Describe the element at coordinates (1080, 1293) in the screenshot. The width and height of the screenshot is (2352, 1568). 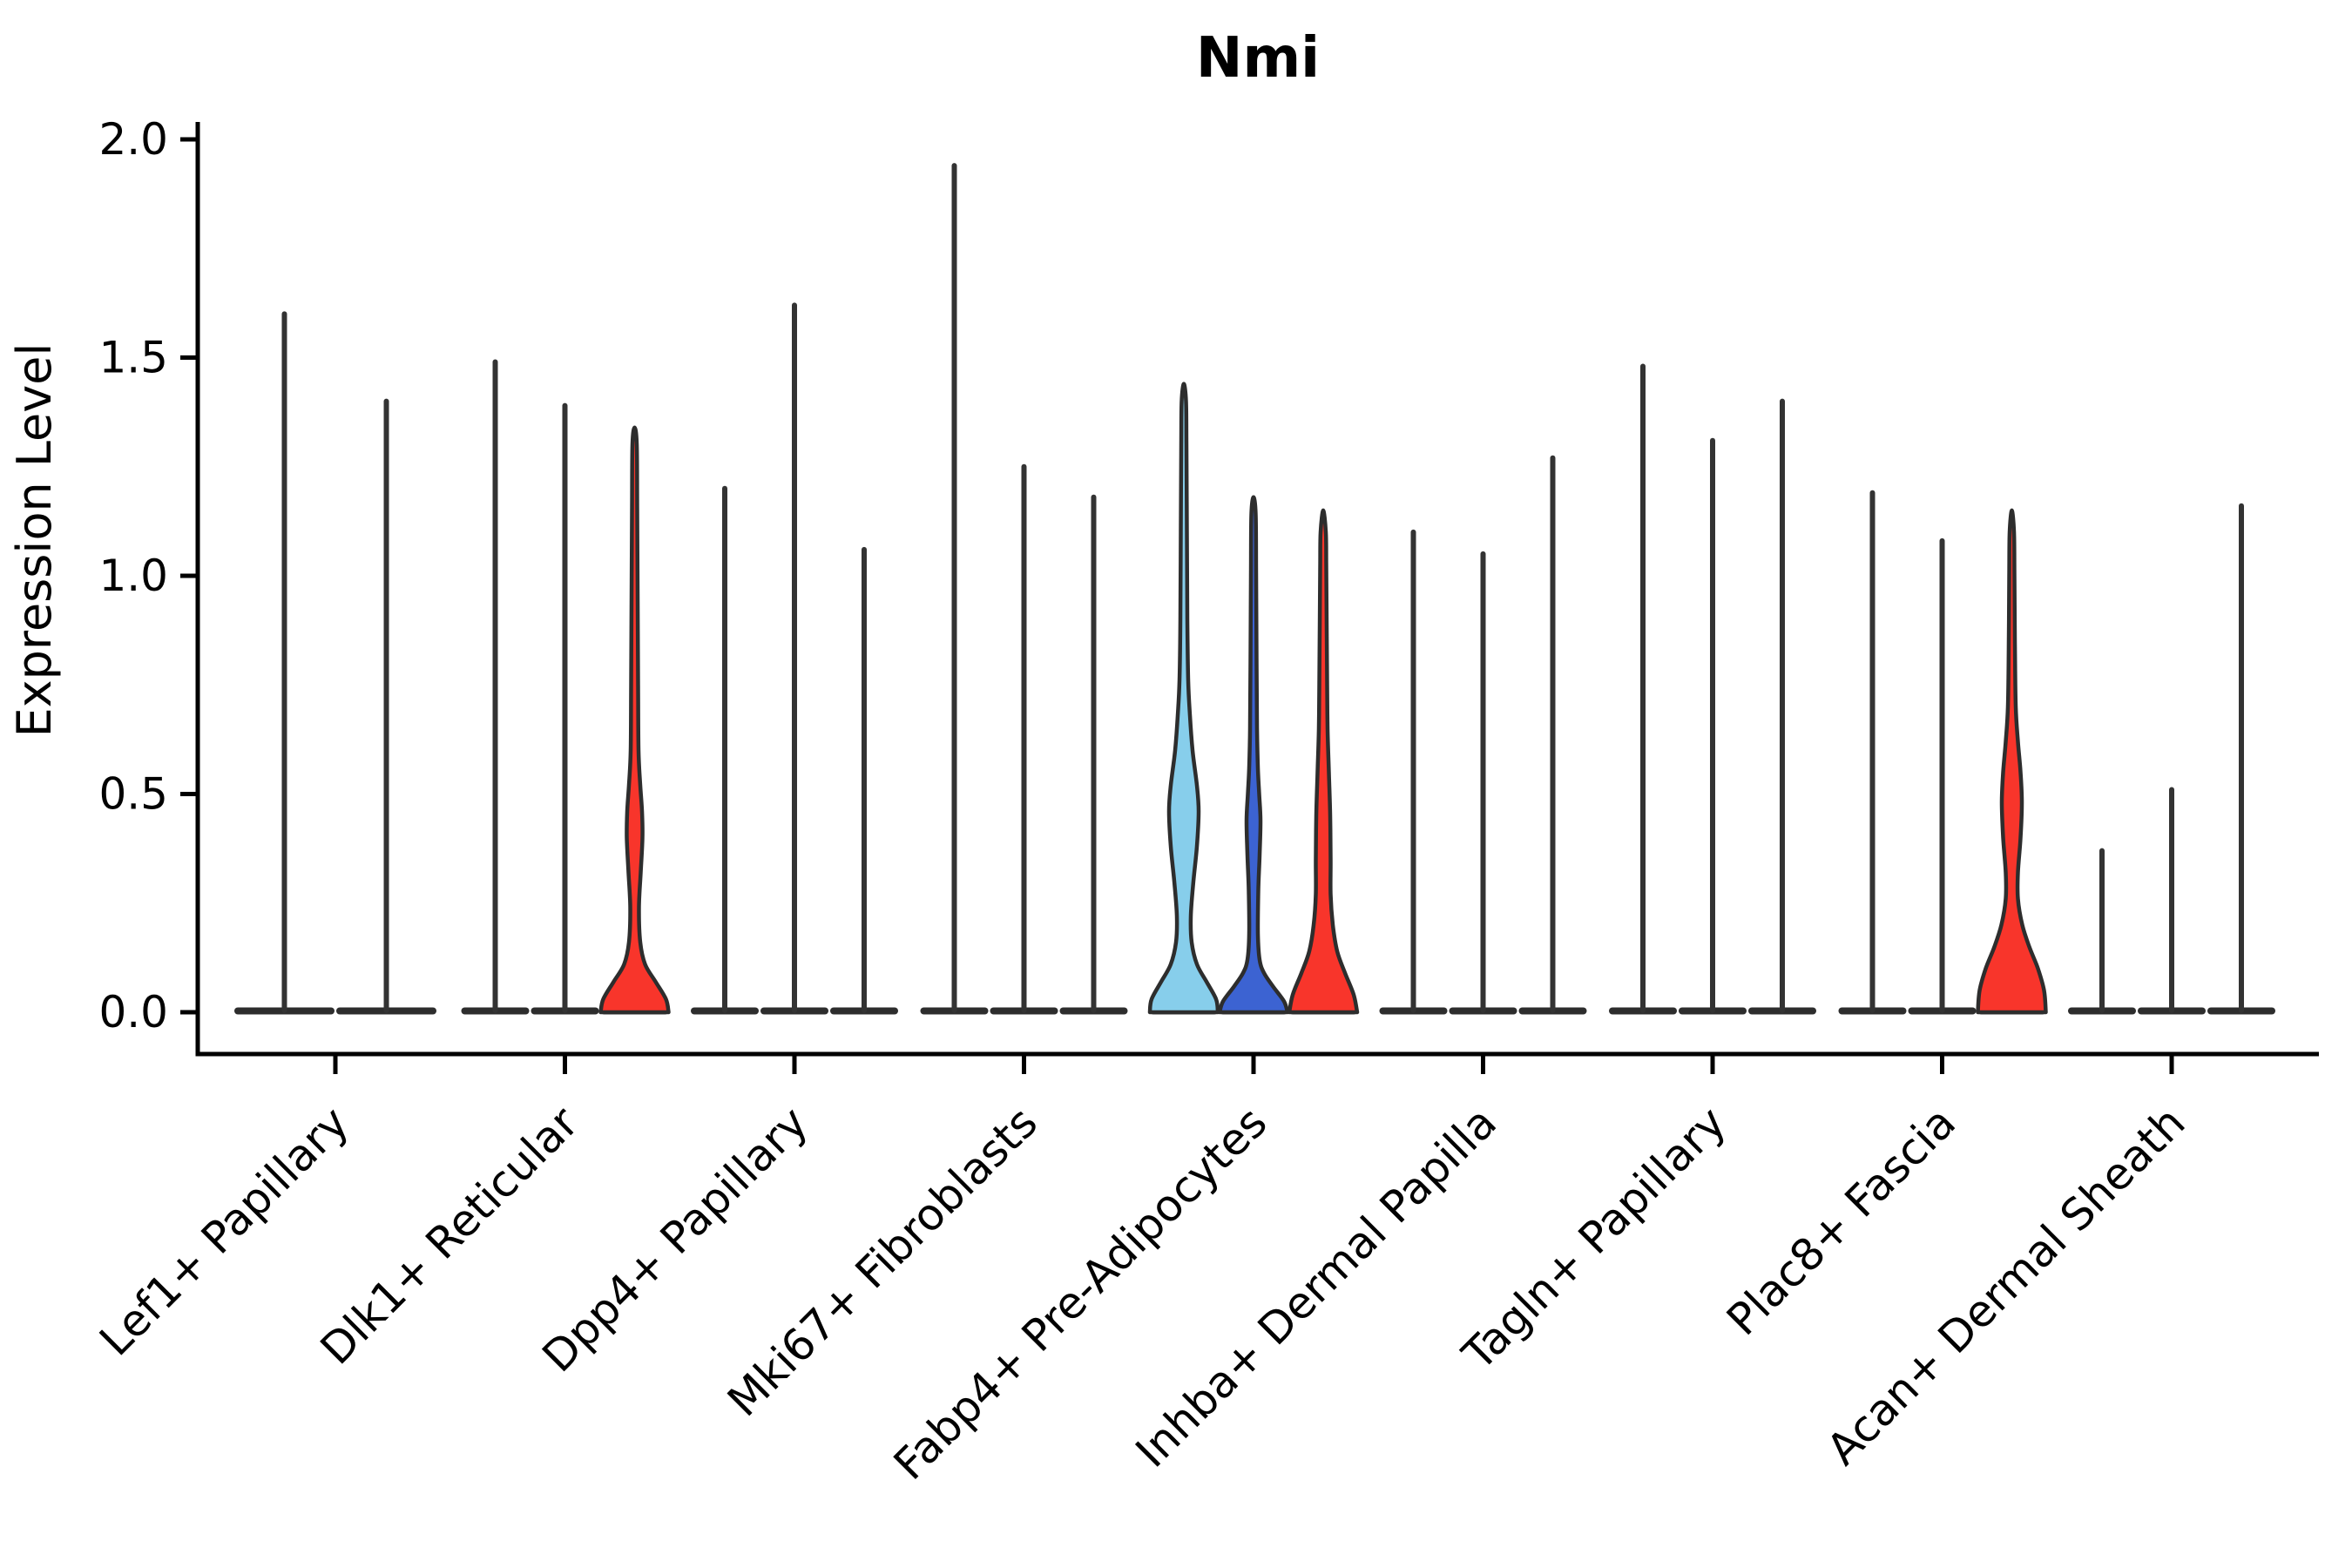
I see `x-tick-label: Fabp4+ Pre-Adipocytes` at that location.